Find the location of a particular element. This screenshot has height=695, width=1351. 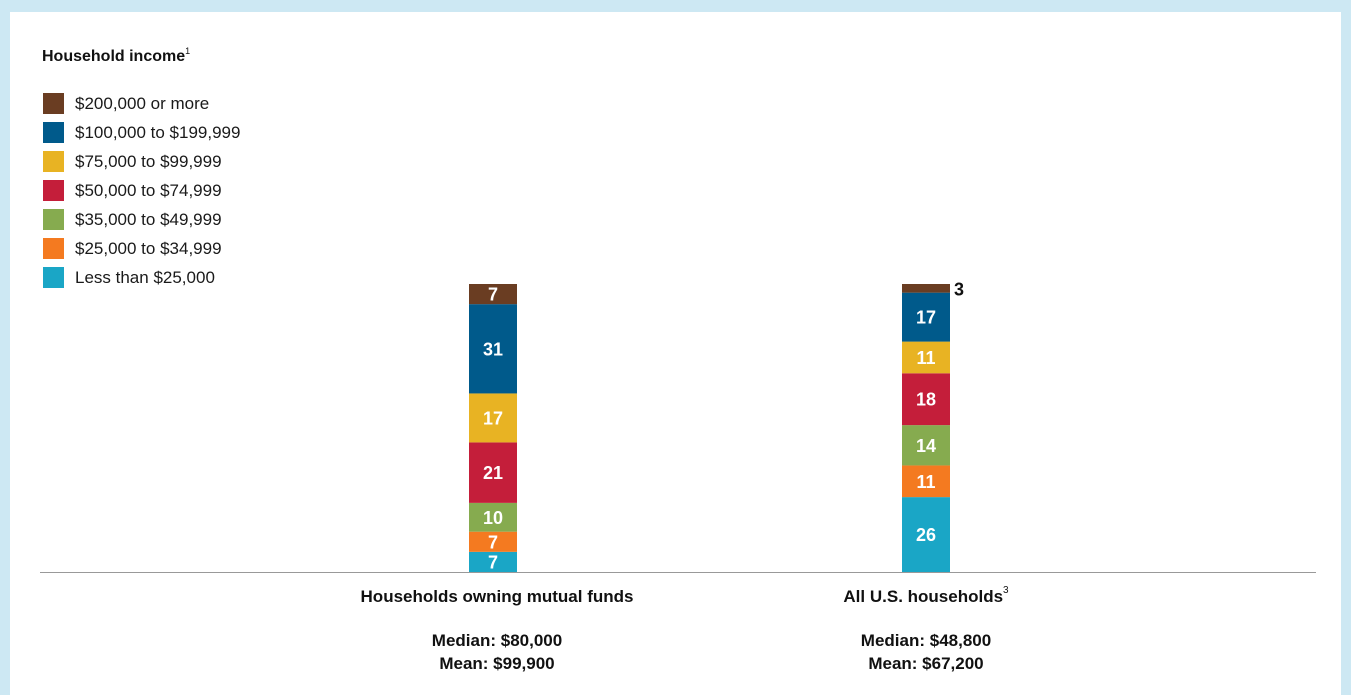

legend-label: $25,000 to $34,999 is located at coordinates (148, 248).